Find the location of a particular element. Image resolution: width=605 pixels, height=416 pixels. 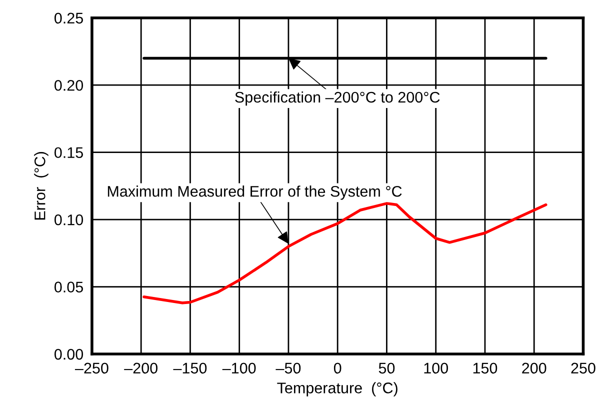

y-tick-label: 0.10 is located at coordinates (69, 220).